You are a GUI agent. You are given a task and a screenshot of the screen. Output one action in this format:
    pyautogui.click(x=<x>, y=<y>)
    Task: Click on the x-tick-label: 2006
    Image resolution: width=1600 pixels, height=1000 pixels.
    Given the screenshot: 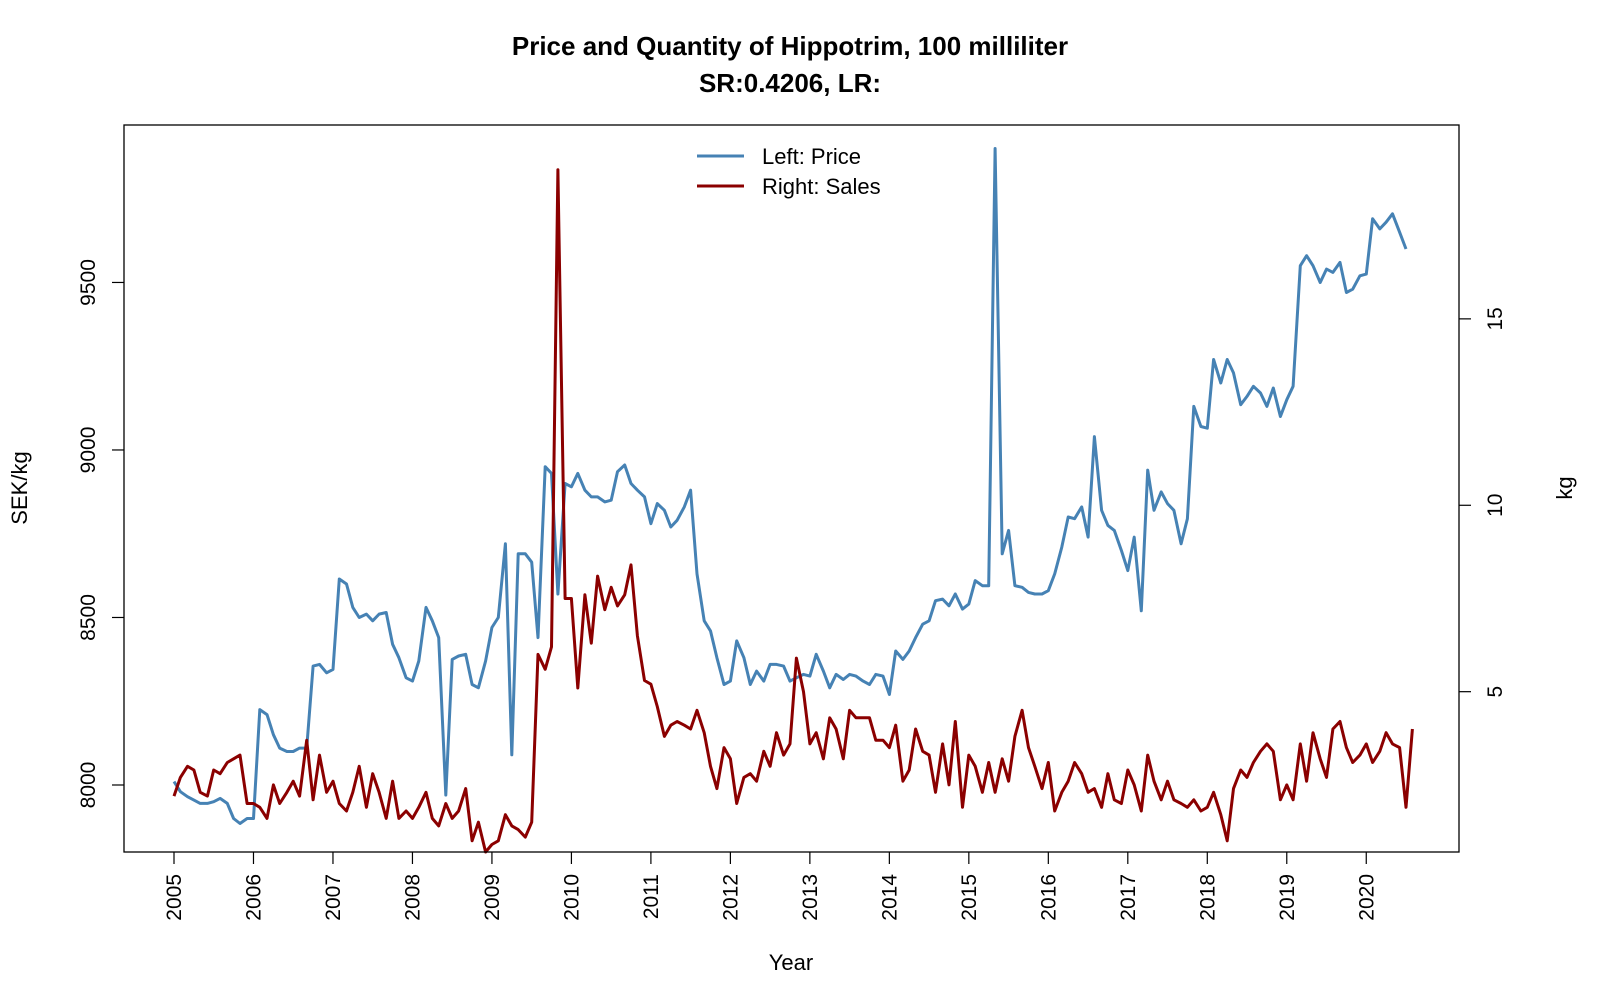 What is the action you would take?
    pyautogui.click(x=253, y=897)
    